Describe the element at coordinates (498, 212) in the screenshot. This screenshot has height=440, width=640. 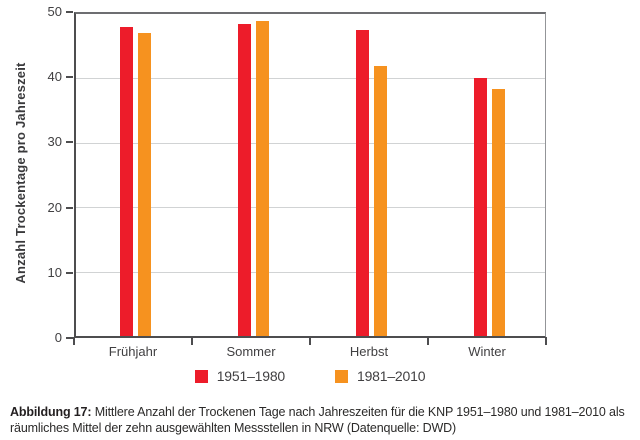
I see `bar-winter-1981–2010` at that location.